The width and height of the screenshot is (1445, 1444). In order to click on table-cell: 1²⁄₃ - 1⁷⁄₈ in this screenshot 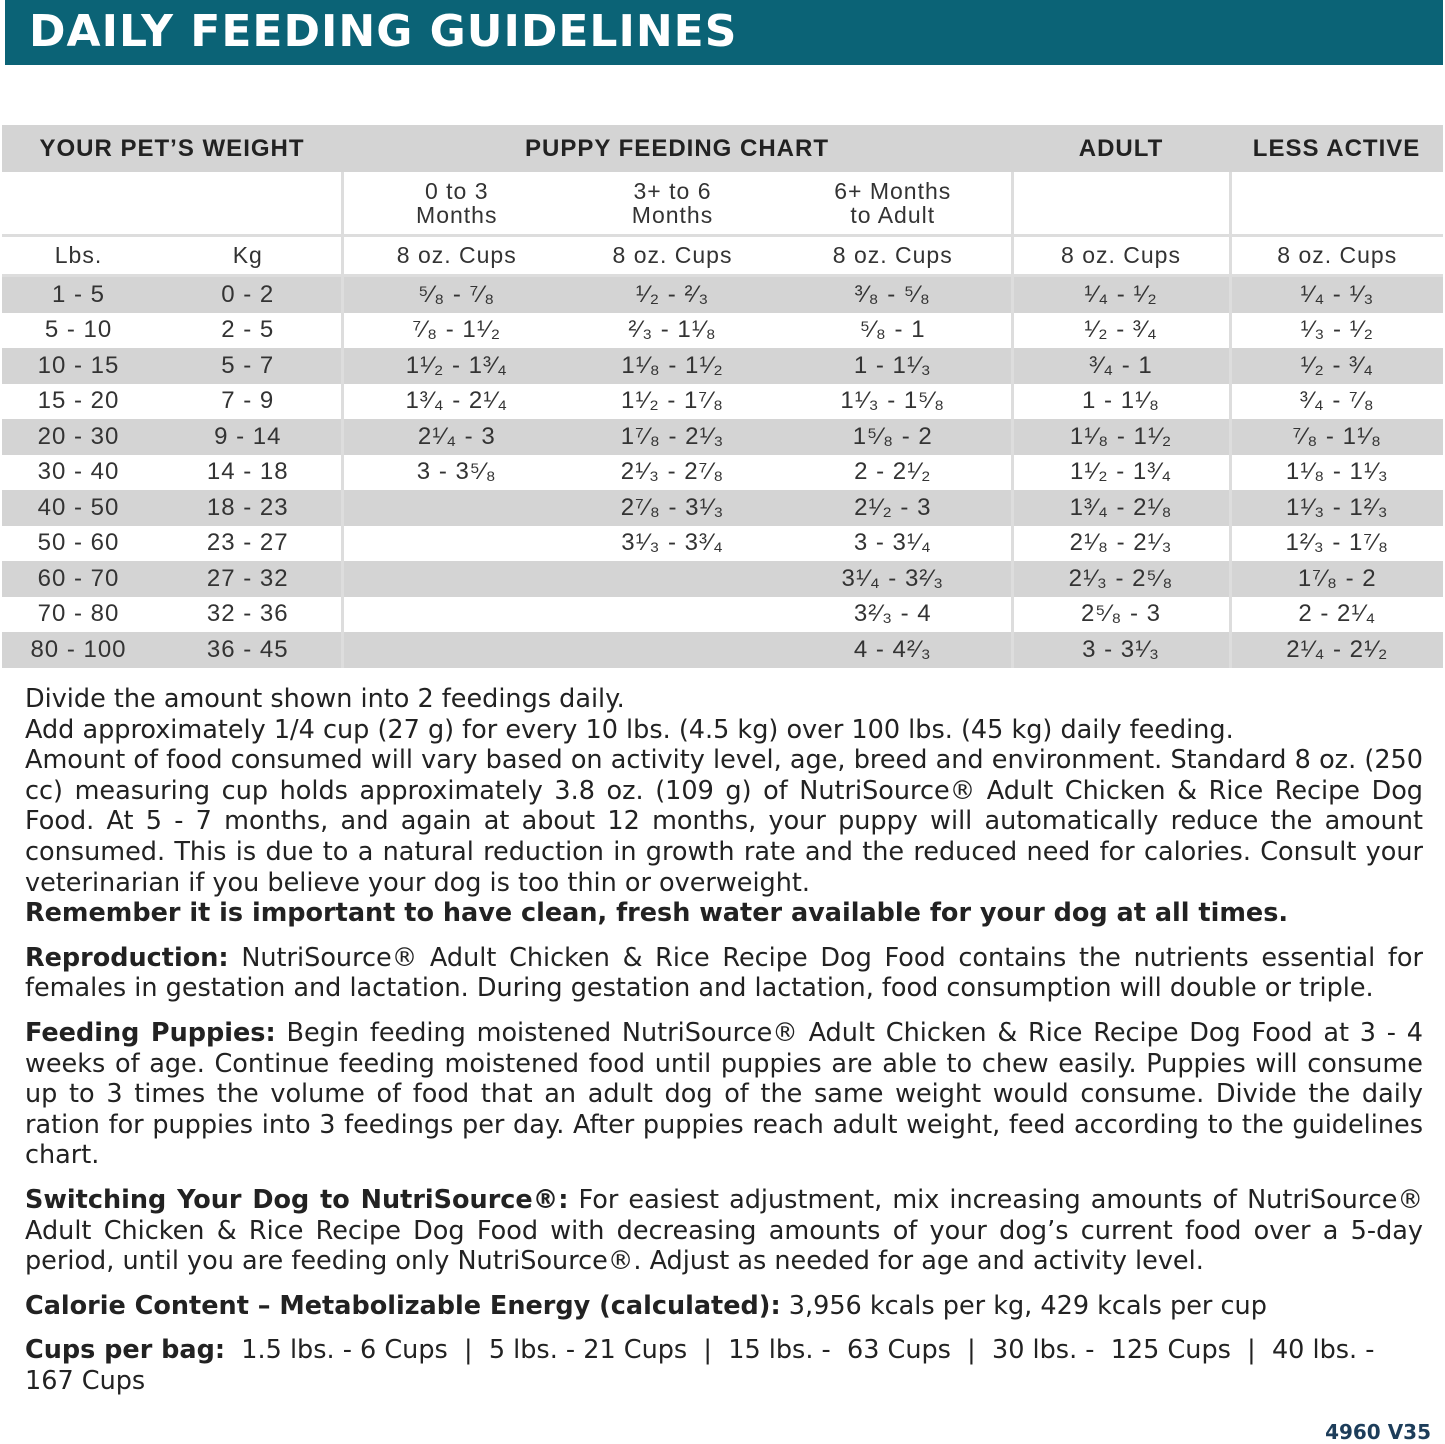, I will do `click(1336, 543)`.